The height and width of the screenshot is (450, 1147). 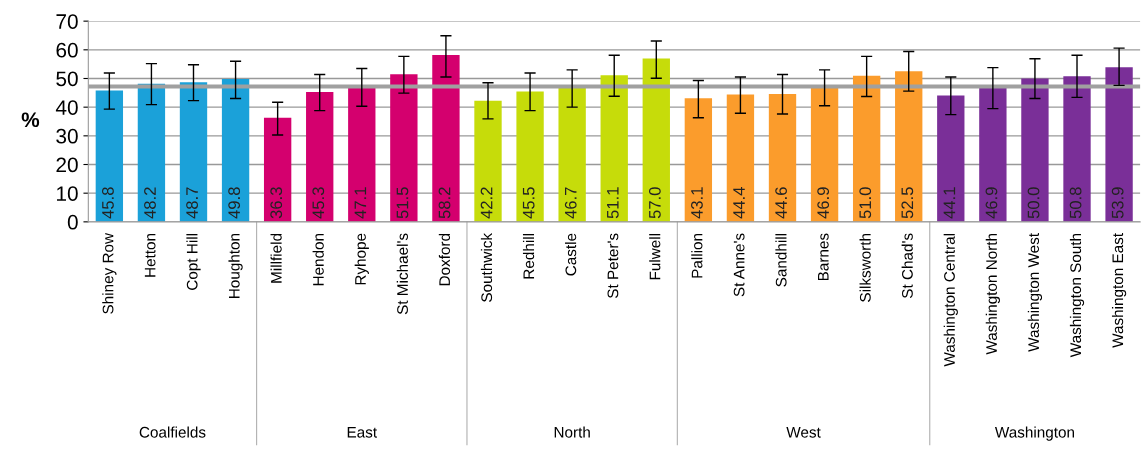 What do you see at coordinates (571, 254) in the screenshot?
I see `x-tick-label: Castle` at bounding box center [571, 254].